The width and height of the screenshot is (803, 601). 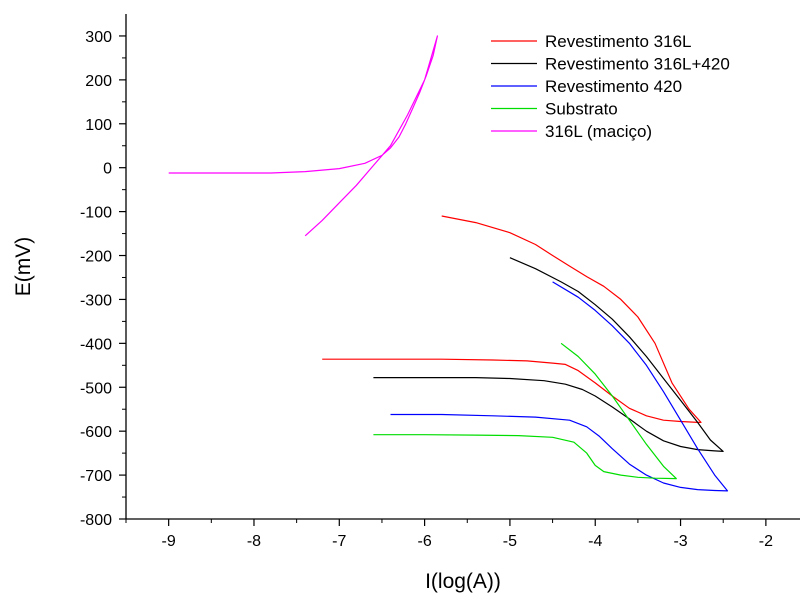 What do you see at coordinates (254, 541) in the screenshot?
I see `x-tick-label: -8` at bounding box center [254, 541].